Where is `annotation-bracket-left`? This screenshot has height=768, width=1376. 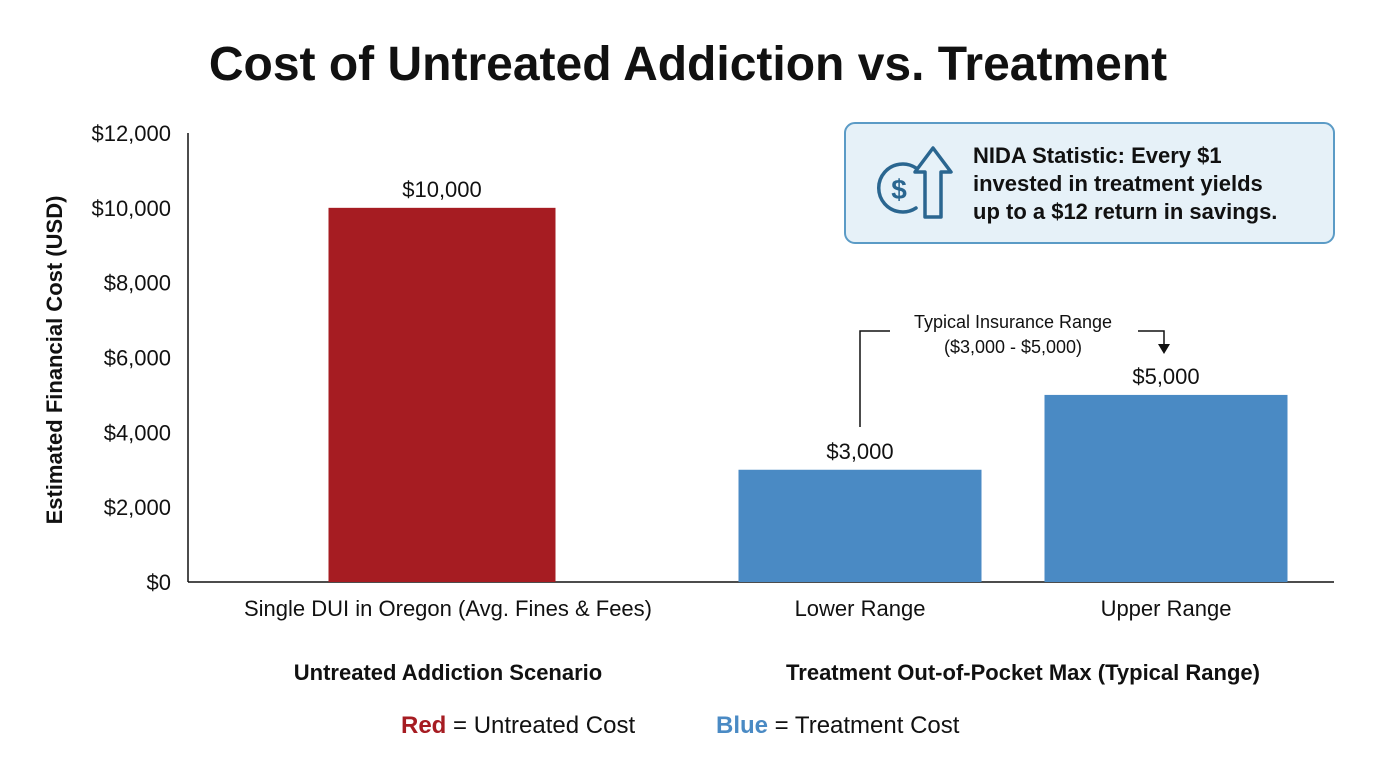
annotation-bracket-left is located at coordinates (874, 378).